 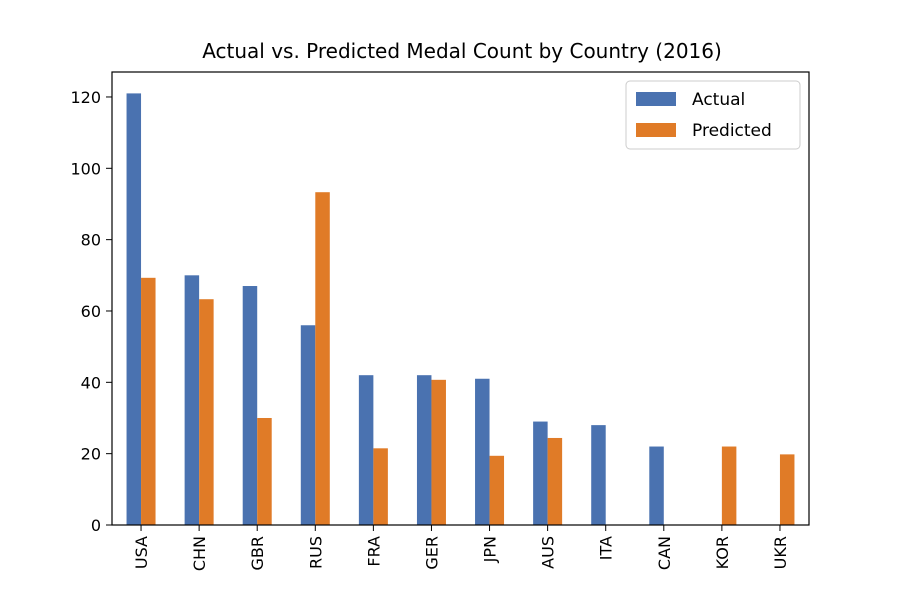 What do you see at coordinates (373, 551) in the screenshot?
I see `x-tick-label-fra: FRA` at bounding box center [373, 551].